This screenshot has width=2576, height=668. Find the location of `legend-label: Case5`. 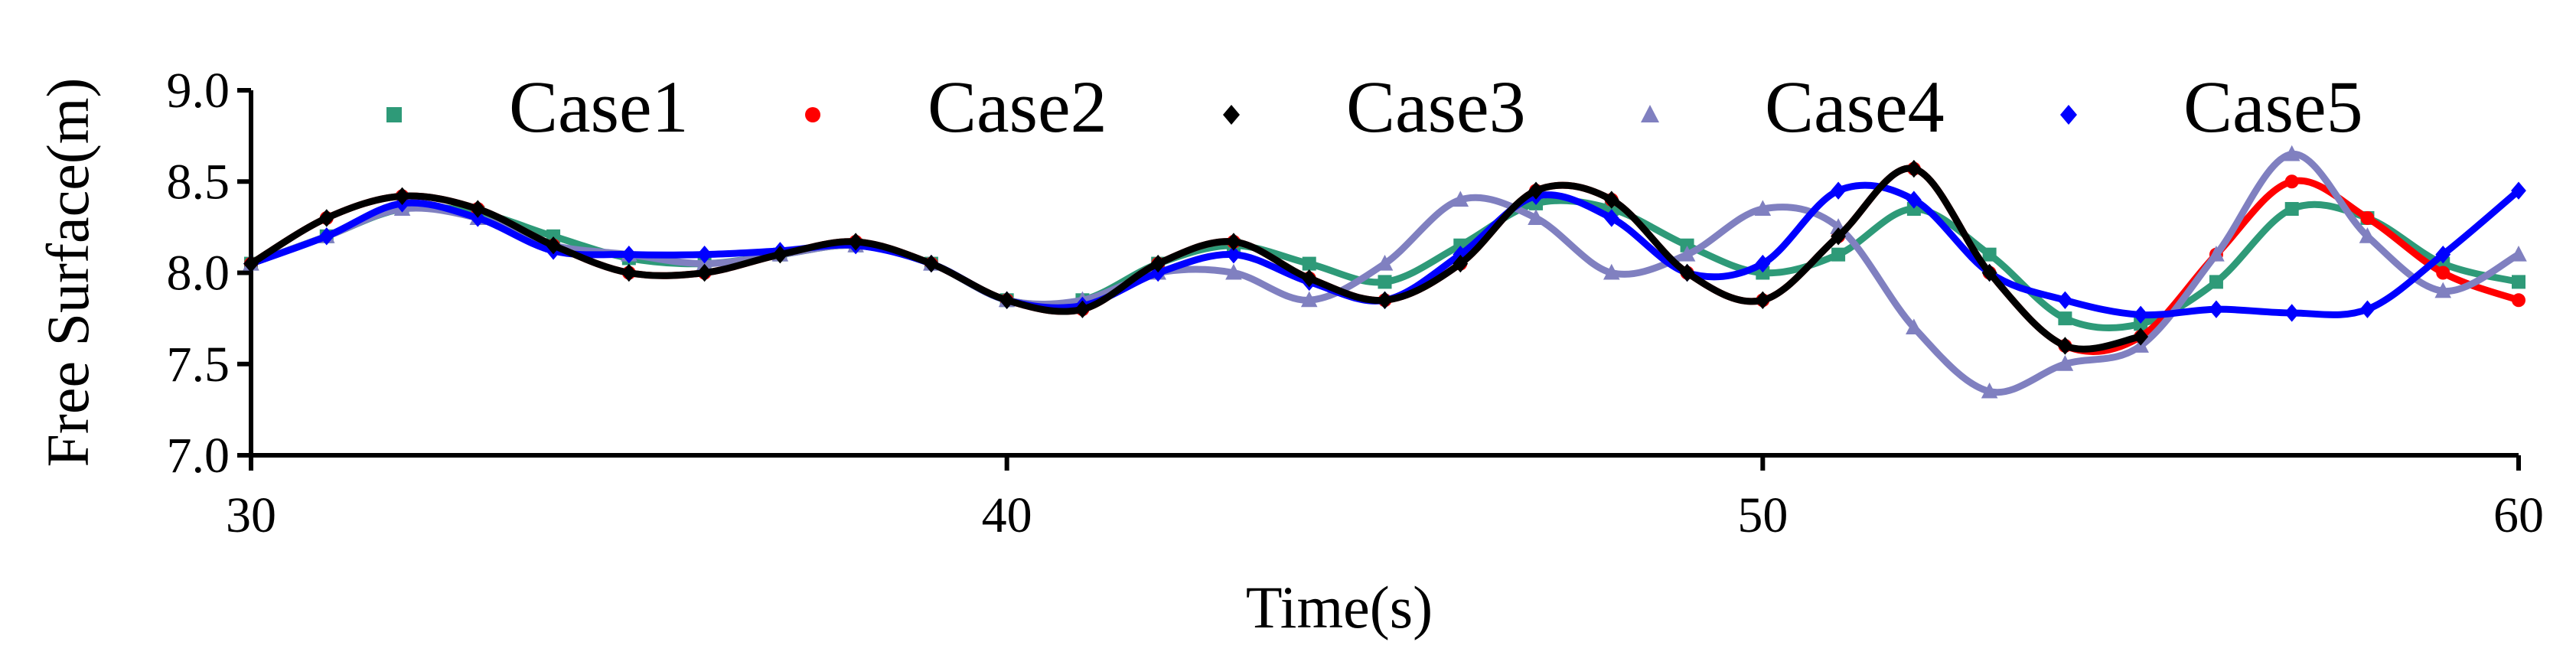

legend-label: Case5 is located at coordinates (2273, 107).